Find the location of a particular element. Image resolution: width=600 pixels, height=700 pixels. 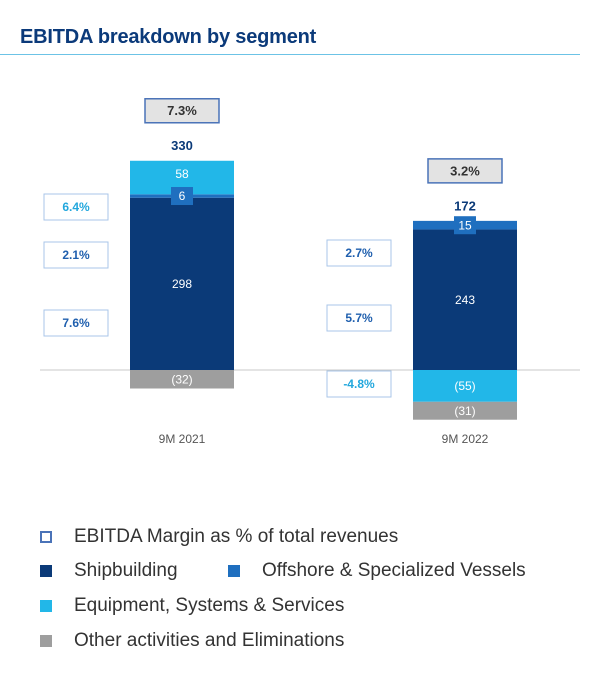

margin-label-shipbuilding-2: 5.7% is located at coordinates (359, 318).